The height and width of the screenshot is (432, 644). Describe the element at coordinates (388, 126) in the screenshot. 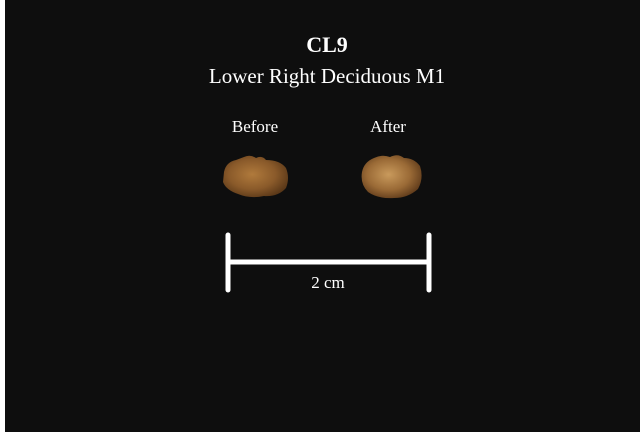

I see `after-label: After` at that location.